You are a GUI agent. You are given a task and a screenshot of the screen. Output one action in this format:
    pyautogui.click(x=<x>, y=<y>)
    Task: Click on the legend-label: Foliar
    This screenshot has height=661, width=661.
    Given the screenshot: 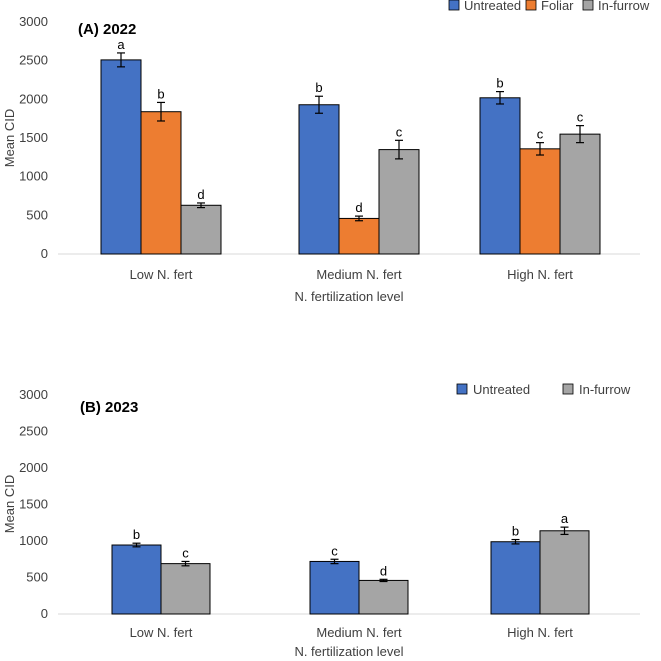 What is the action you would take?
    pyautogui.click(x=557, y=6)
    